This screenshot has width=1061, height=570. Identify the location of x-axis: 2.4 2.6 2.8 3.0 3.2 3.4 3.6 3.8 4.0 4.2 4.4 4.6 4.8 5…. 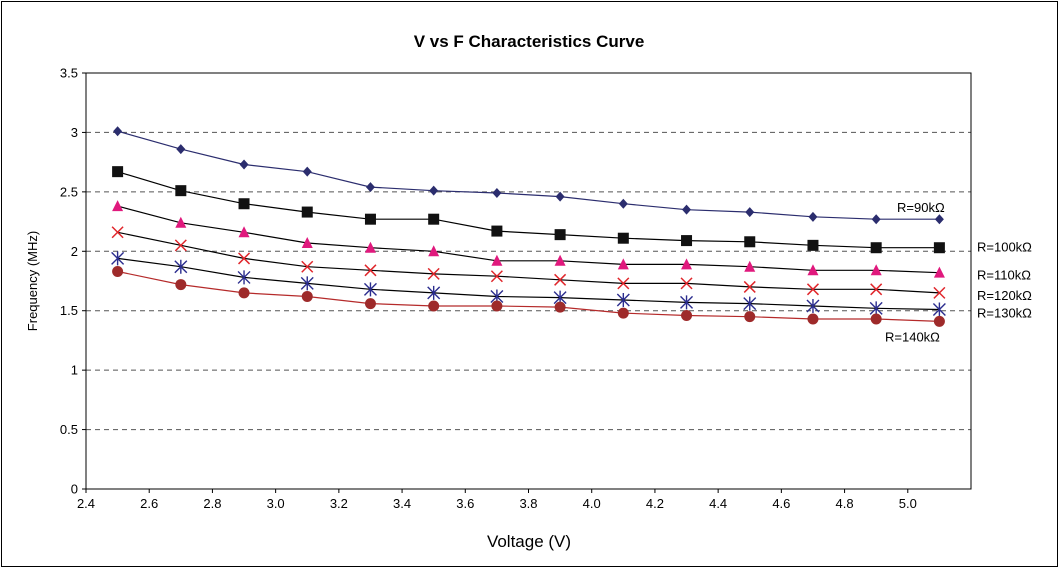
(497, 500).